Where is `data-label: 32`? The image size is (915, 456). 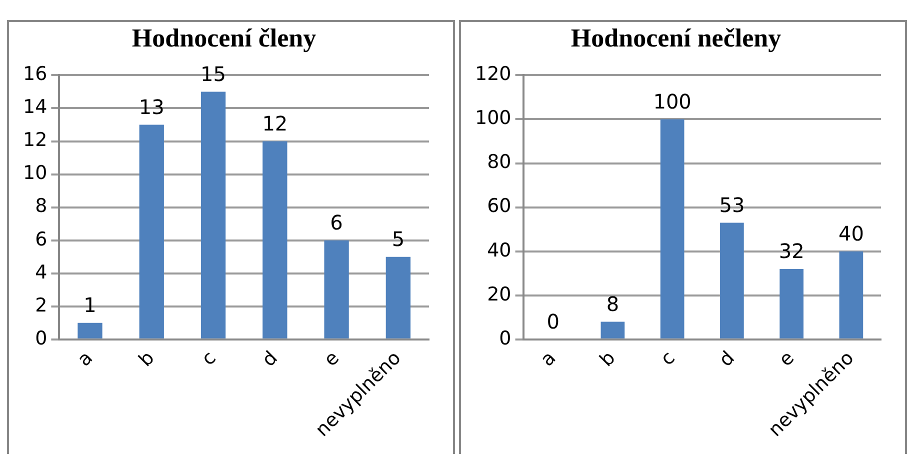 data-label: 32 is located at coordinates (791, 251).